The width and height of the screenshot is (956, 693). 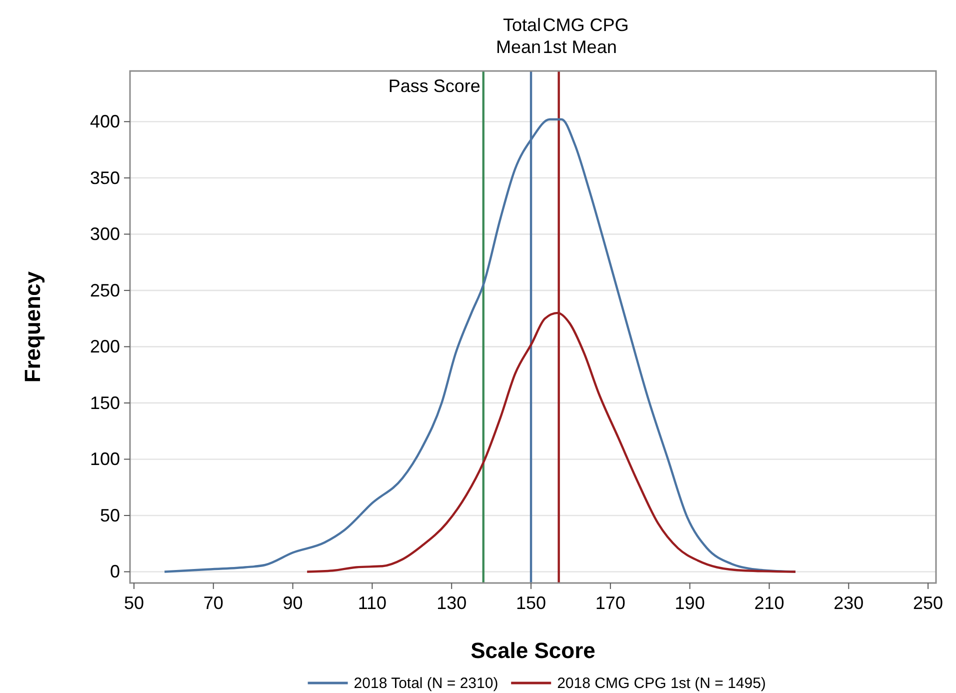 I want to click on ref-line-label: CMG CPG 1st Mean, so click(x=585, y=36).